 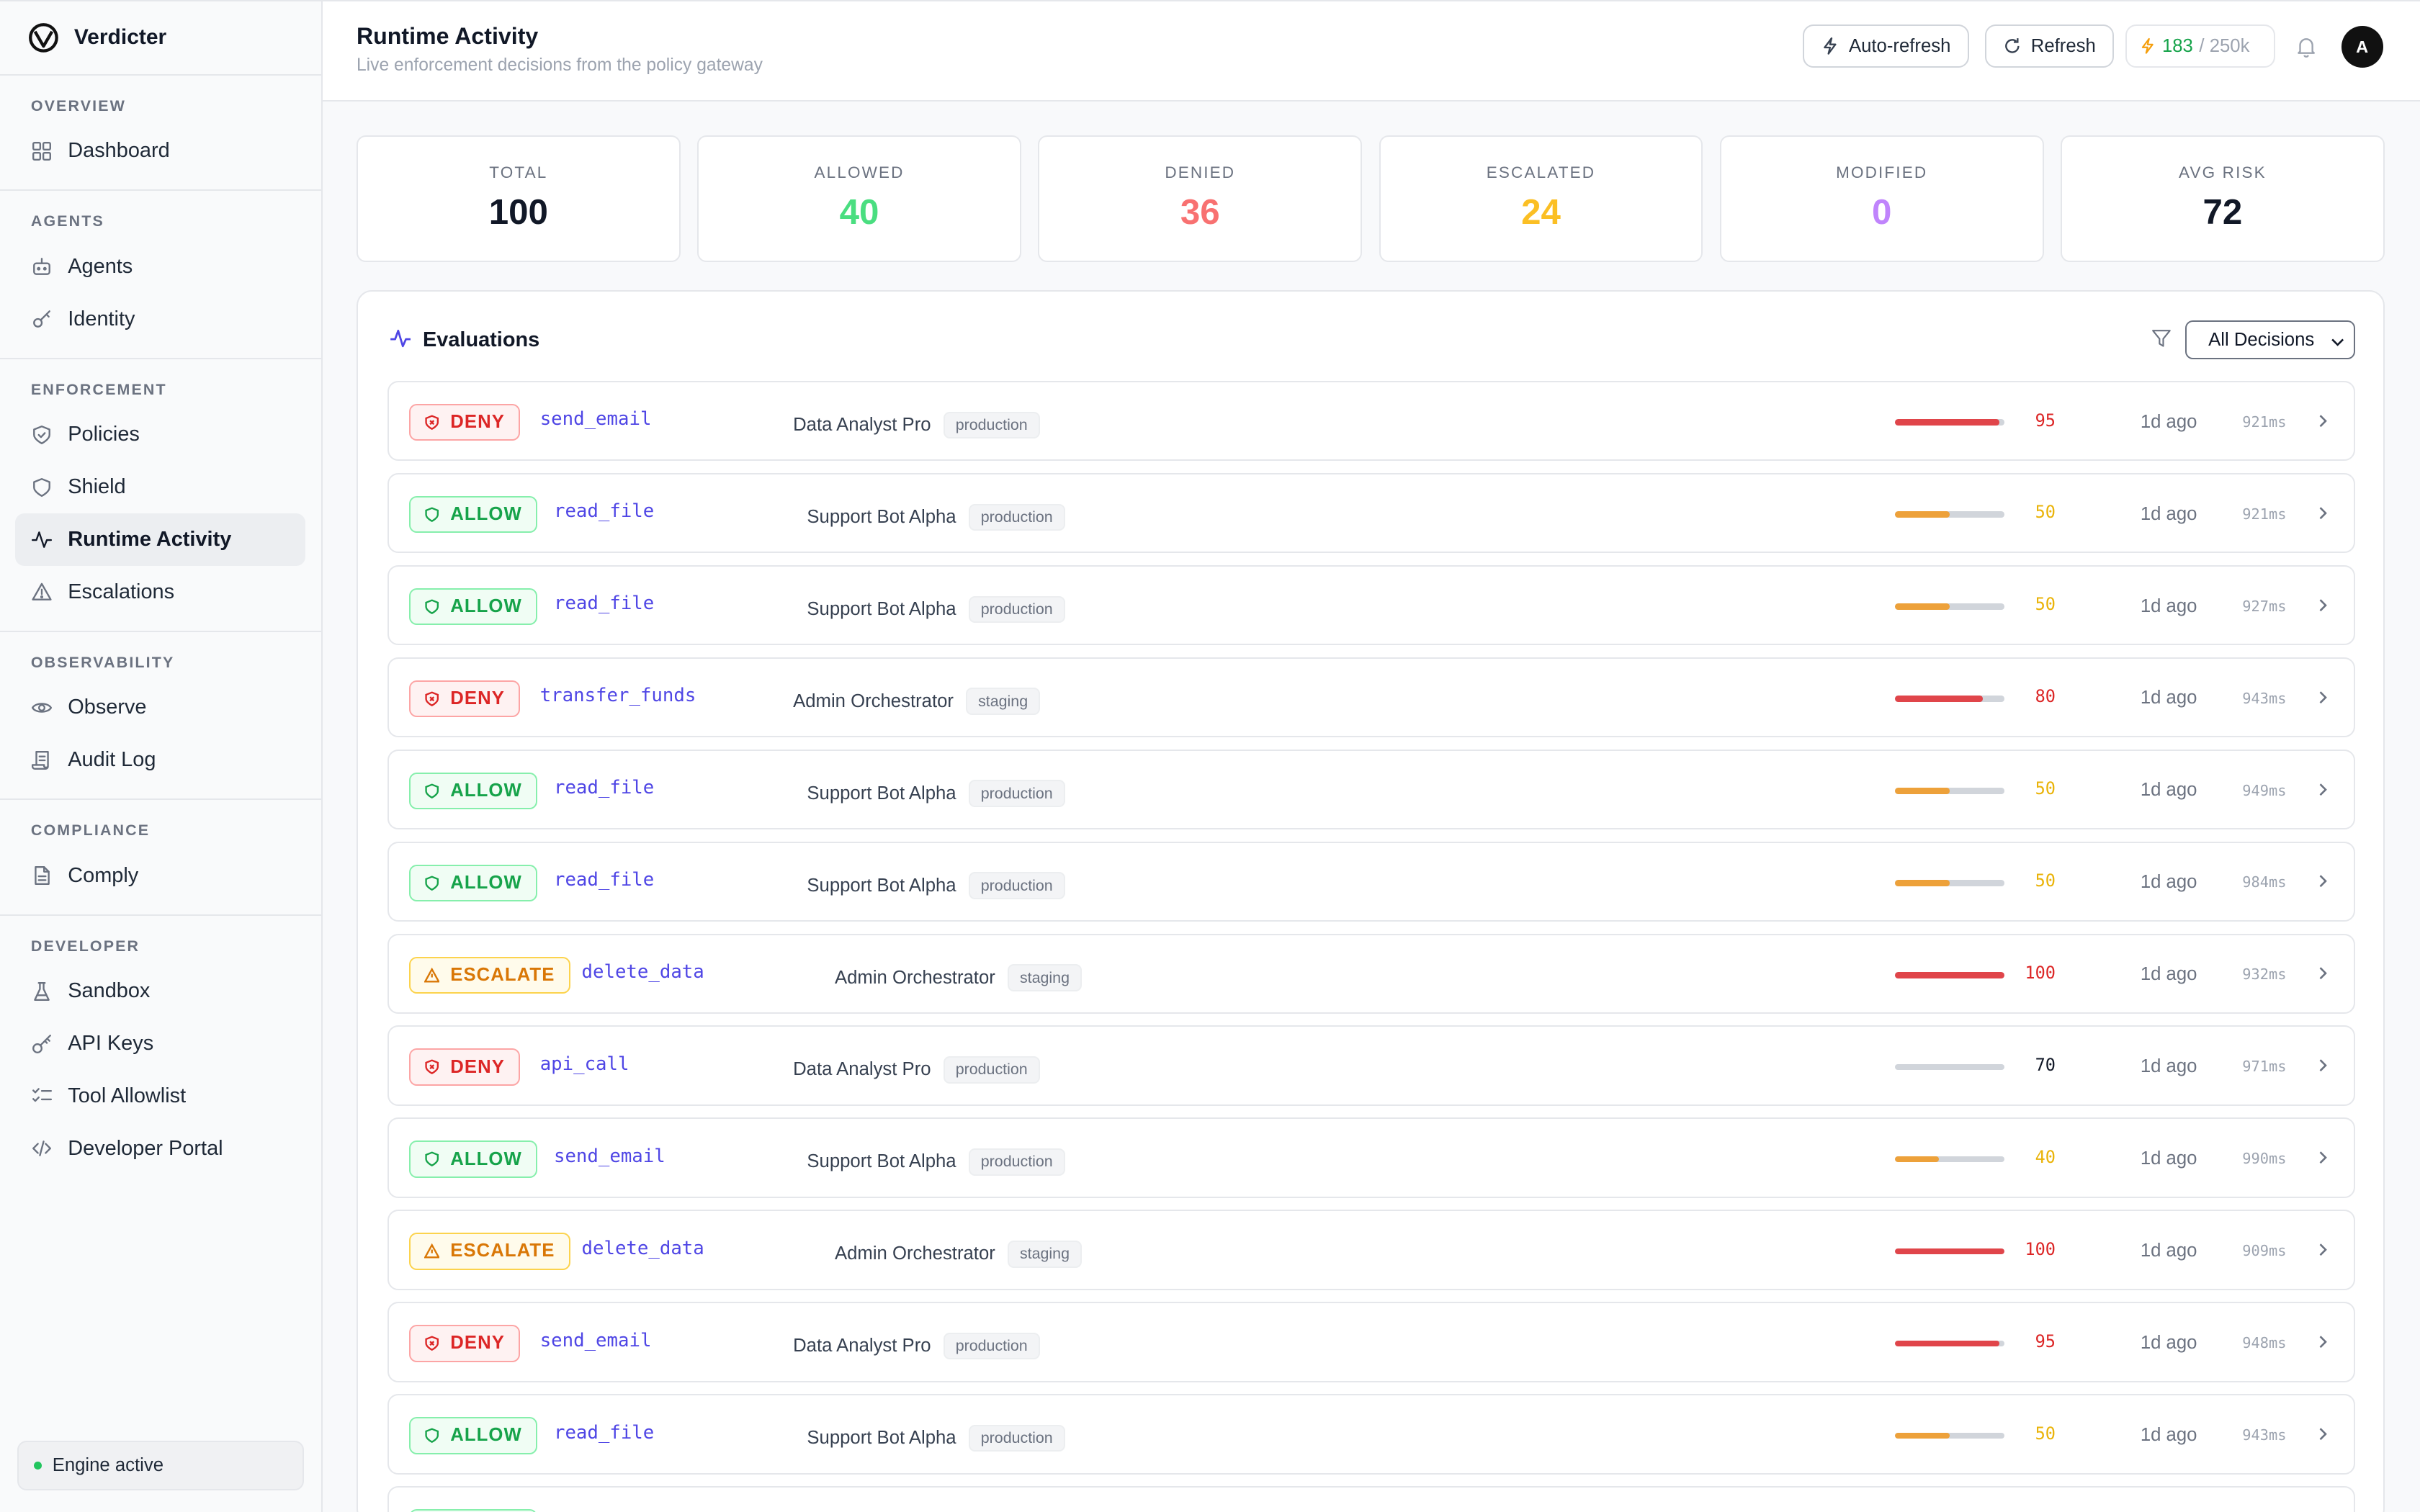 I want to click on sidebar-item-label: Runtime Activity, so click(x=150, y=539).